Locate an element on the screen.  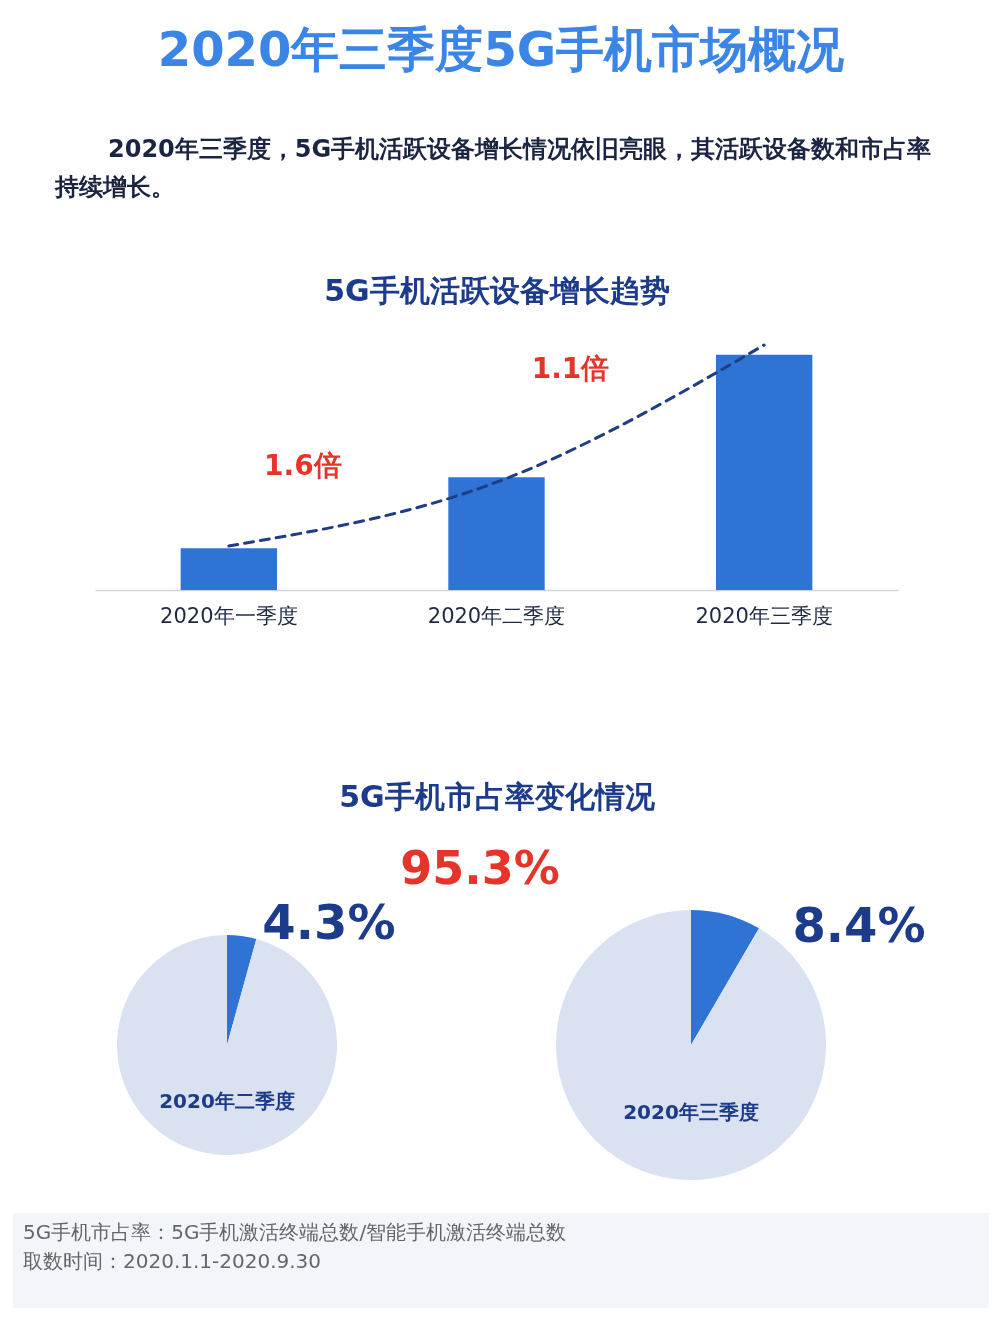
annotation: 1.6倍 is located at coordinates (303, 465).